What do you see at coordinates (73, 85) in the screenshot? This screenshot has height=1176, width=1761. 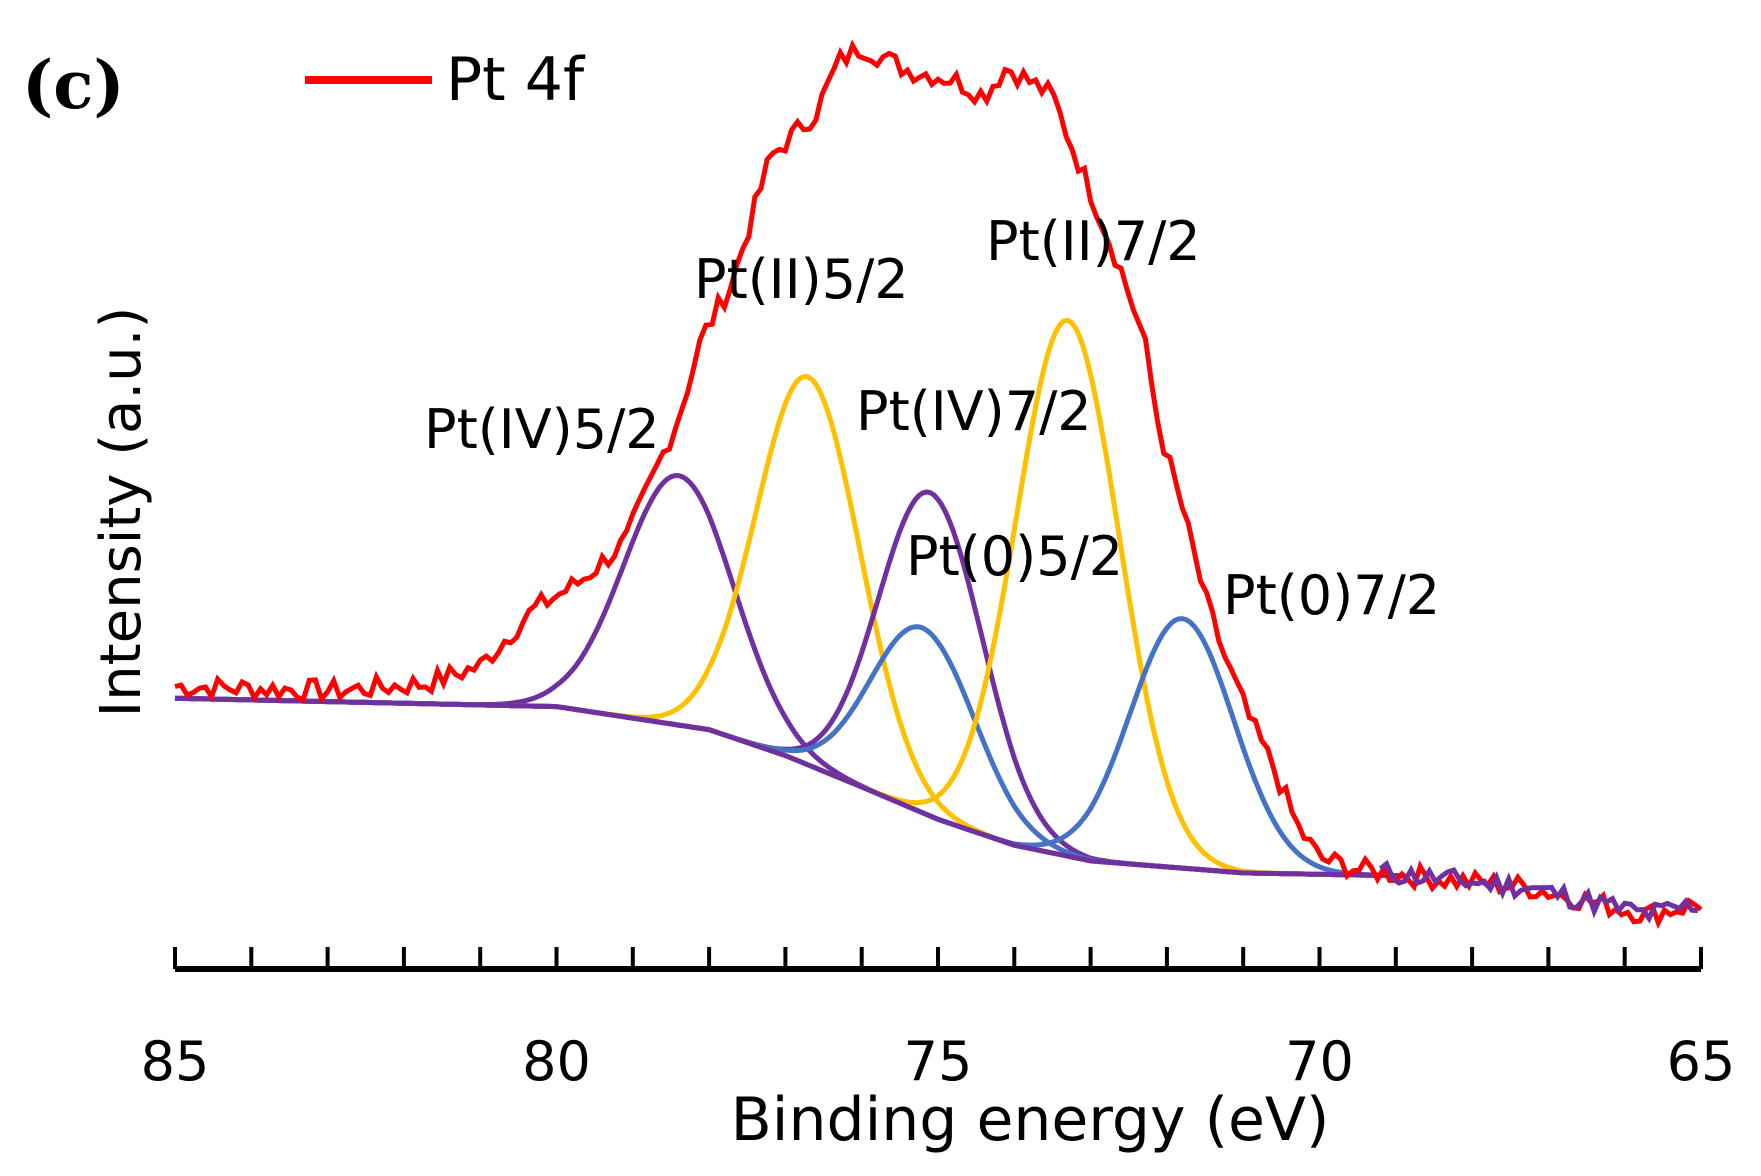 I see `panel-label: (c)` at bounding box center [73, 85].